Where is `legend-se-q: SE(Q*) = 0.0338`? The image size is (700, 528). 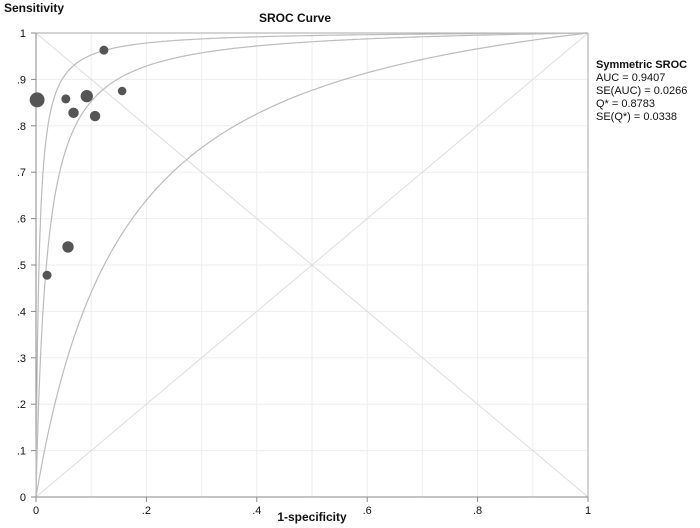
legend-se-q: SE(Q*) = 0.0338 is located at coordinates (637, 117).